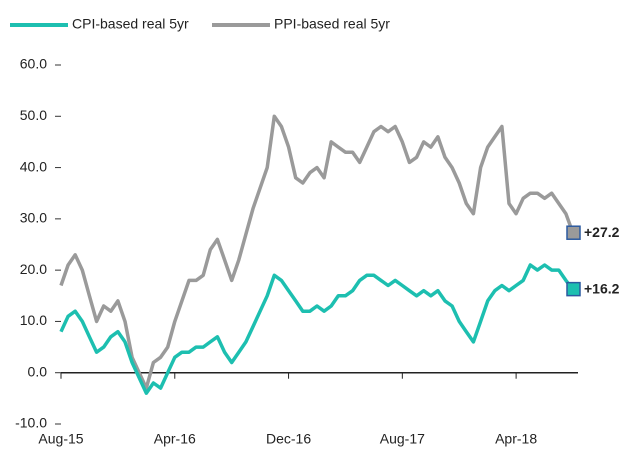 The height and width of the screenshot is (452, 630). Describe the element at coordinates (516, 439) in the screenshot. I see `x-tick-label: Apr-18` at that location.